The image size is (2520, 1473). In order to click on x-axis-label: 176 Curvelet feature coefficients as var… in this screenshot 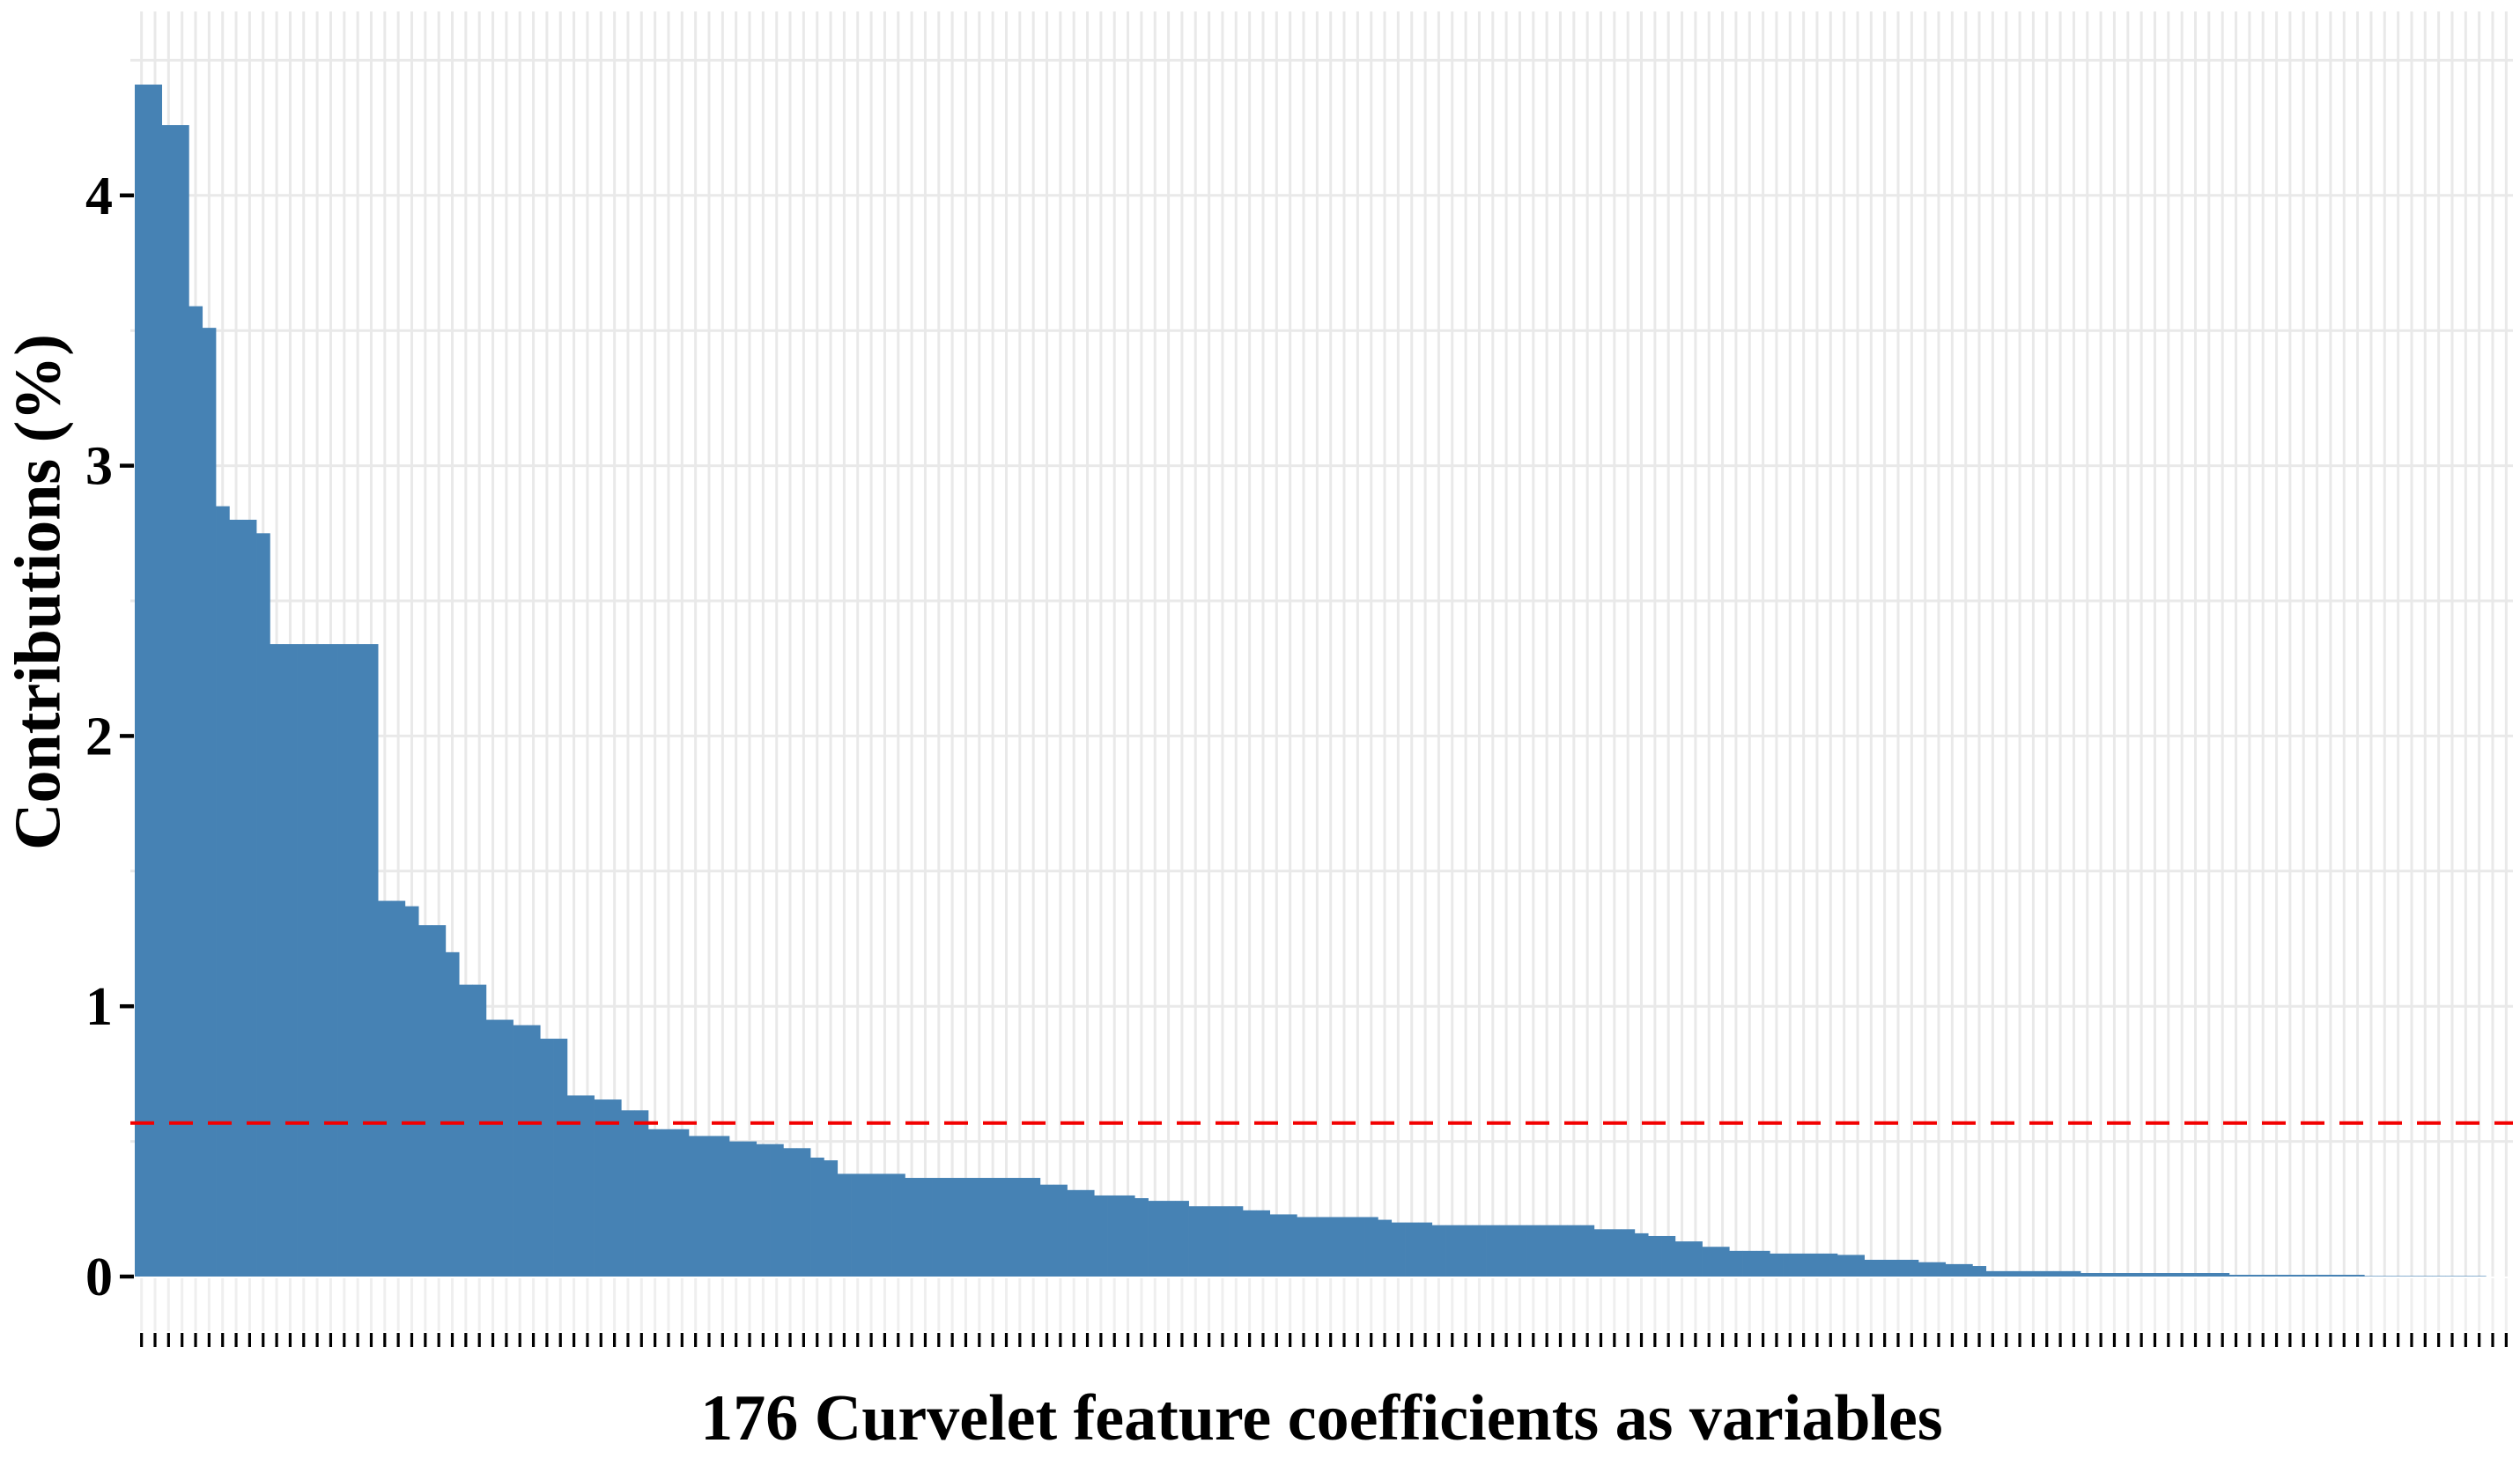, I will do `click(1321, 1418)`.